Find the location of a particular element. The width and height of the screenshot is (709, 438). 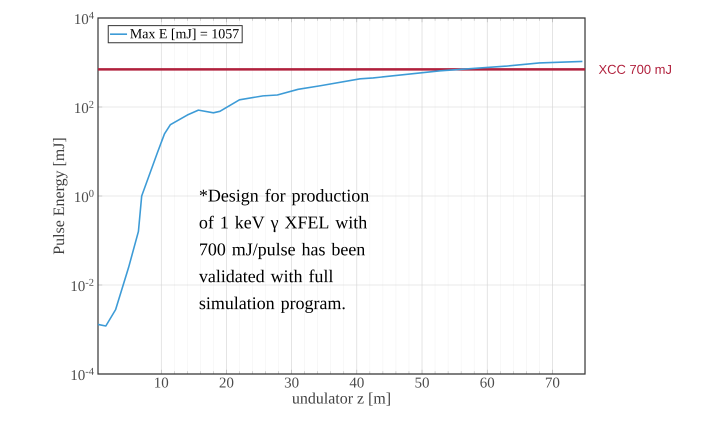

y-tick-label: 10$^{2}$ is located at coordinates (84, 107).